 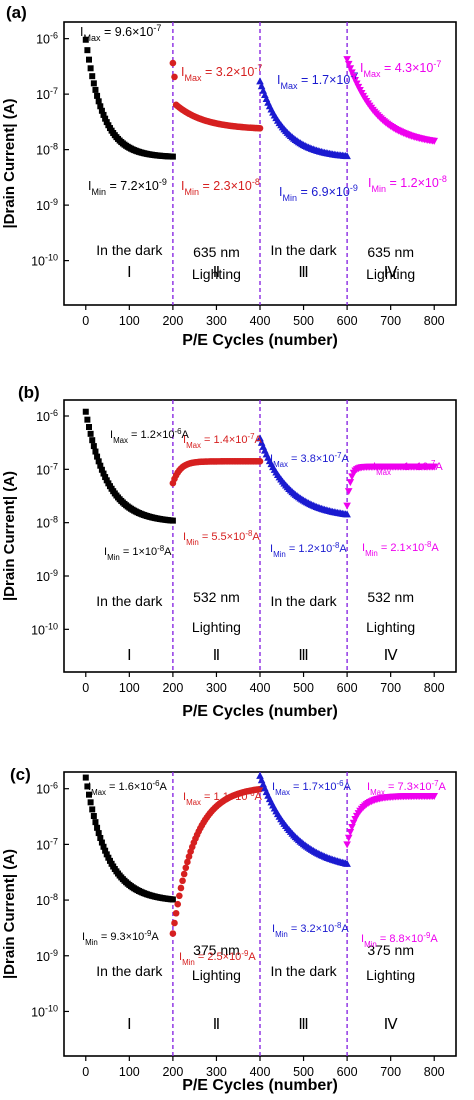 I want to click on min-current-annotation: IMin = 1.2×10-8A, so click(x=308, y=550).